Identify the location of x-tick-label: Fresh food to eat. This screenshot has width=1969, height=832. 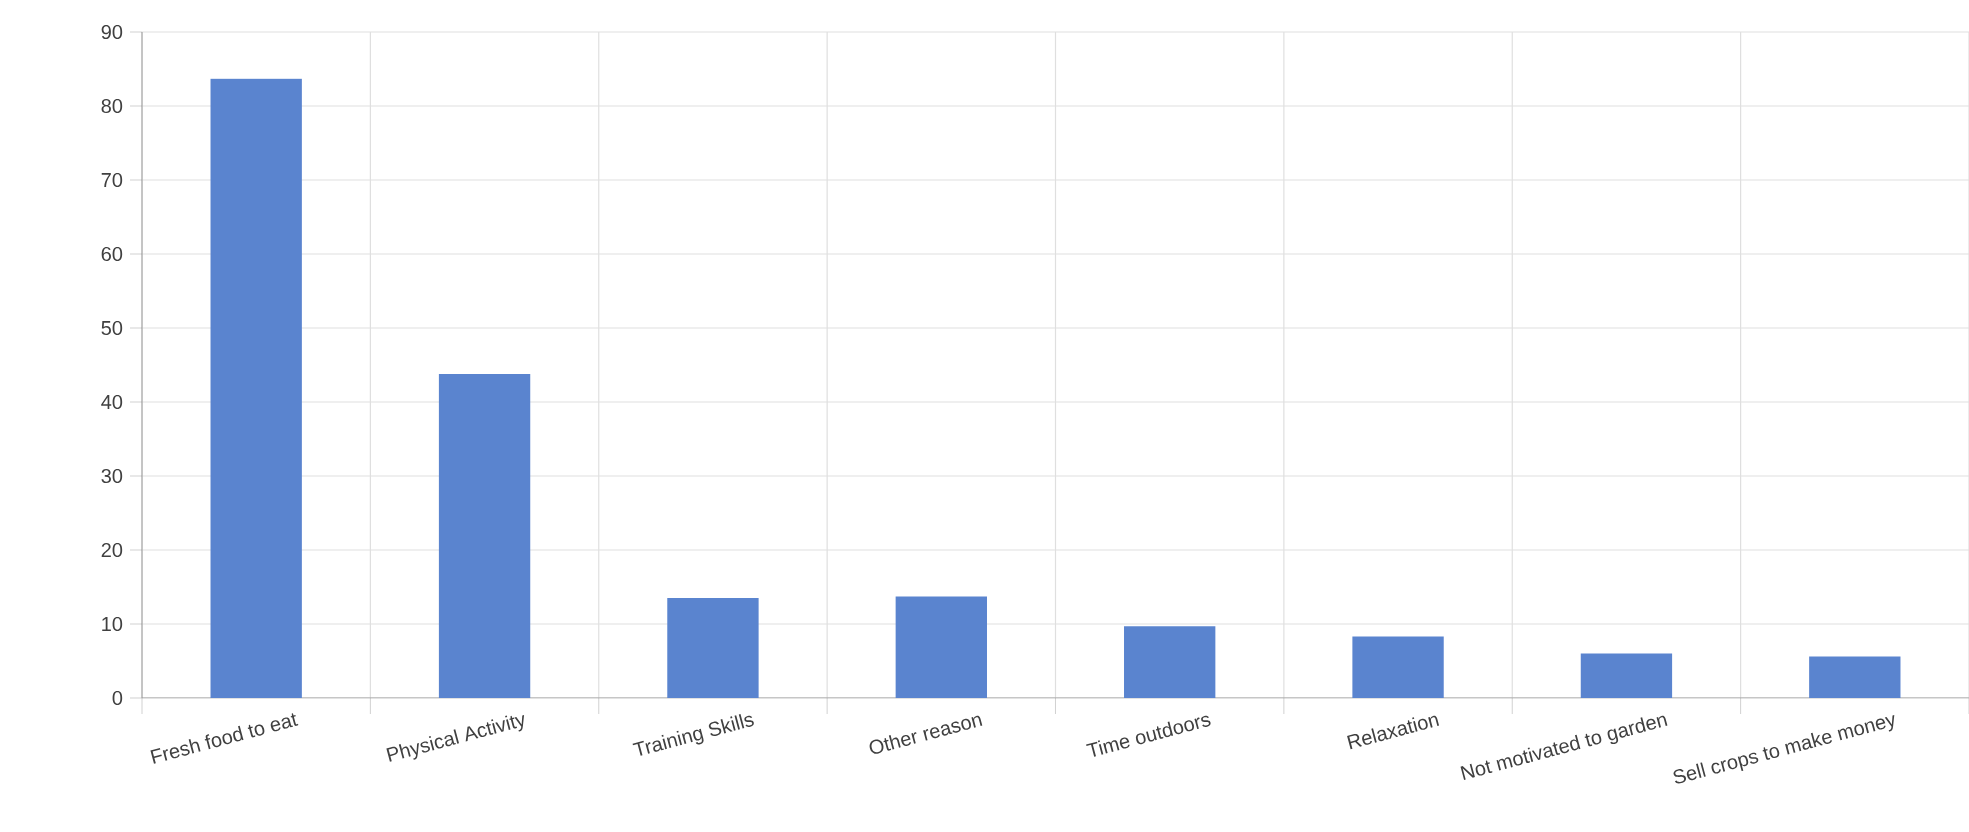
(224, 738).